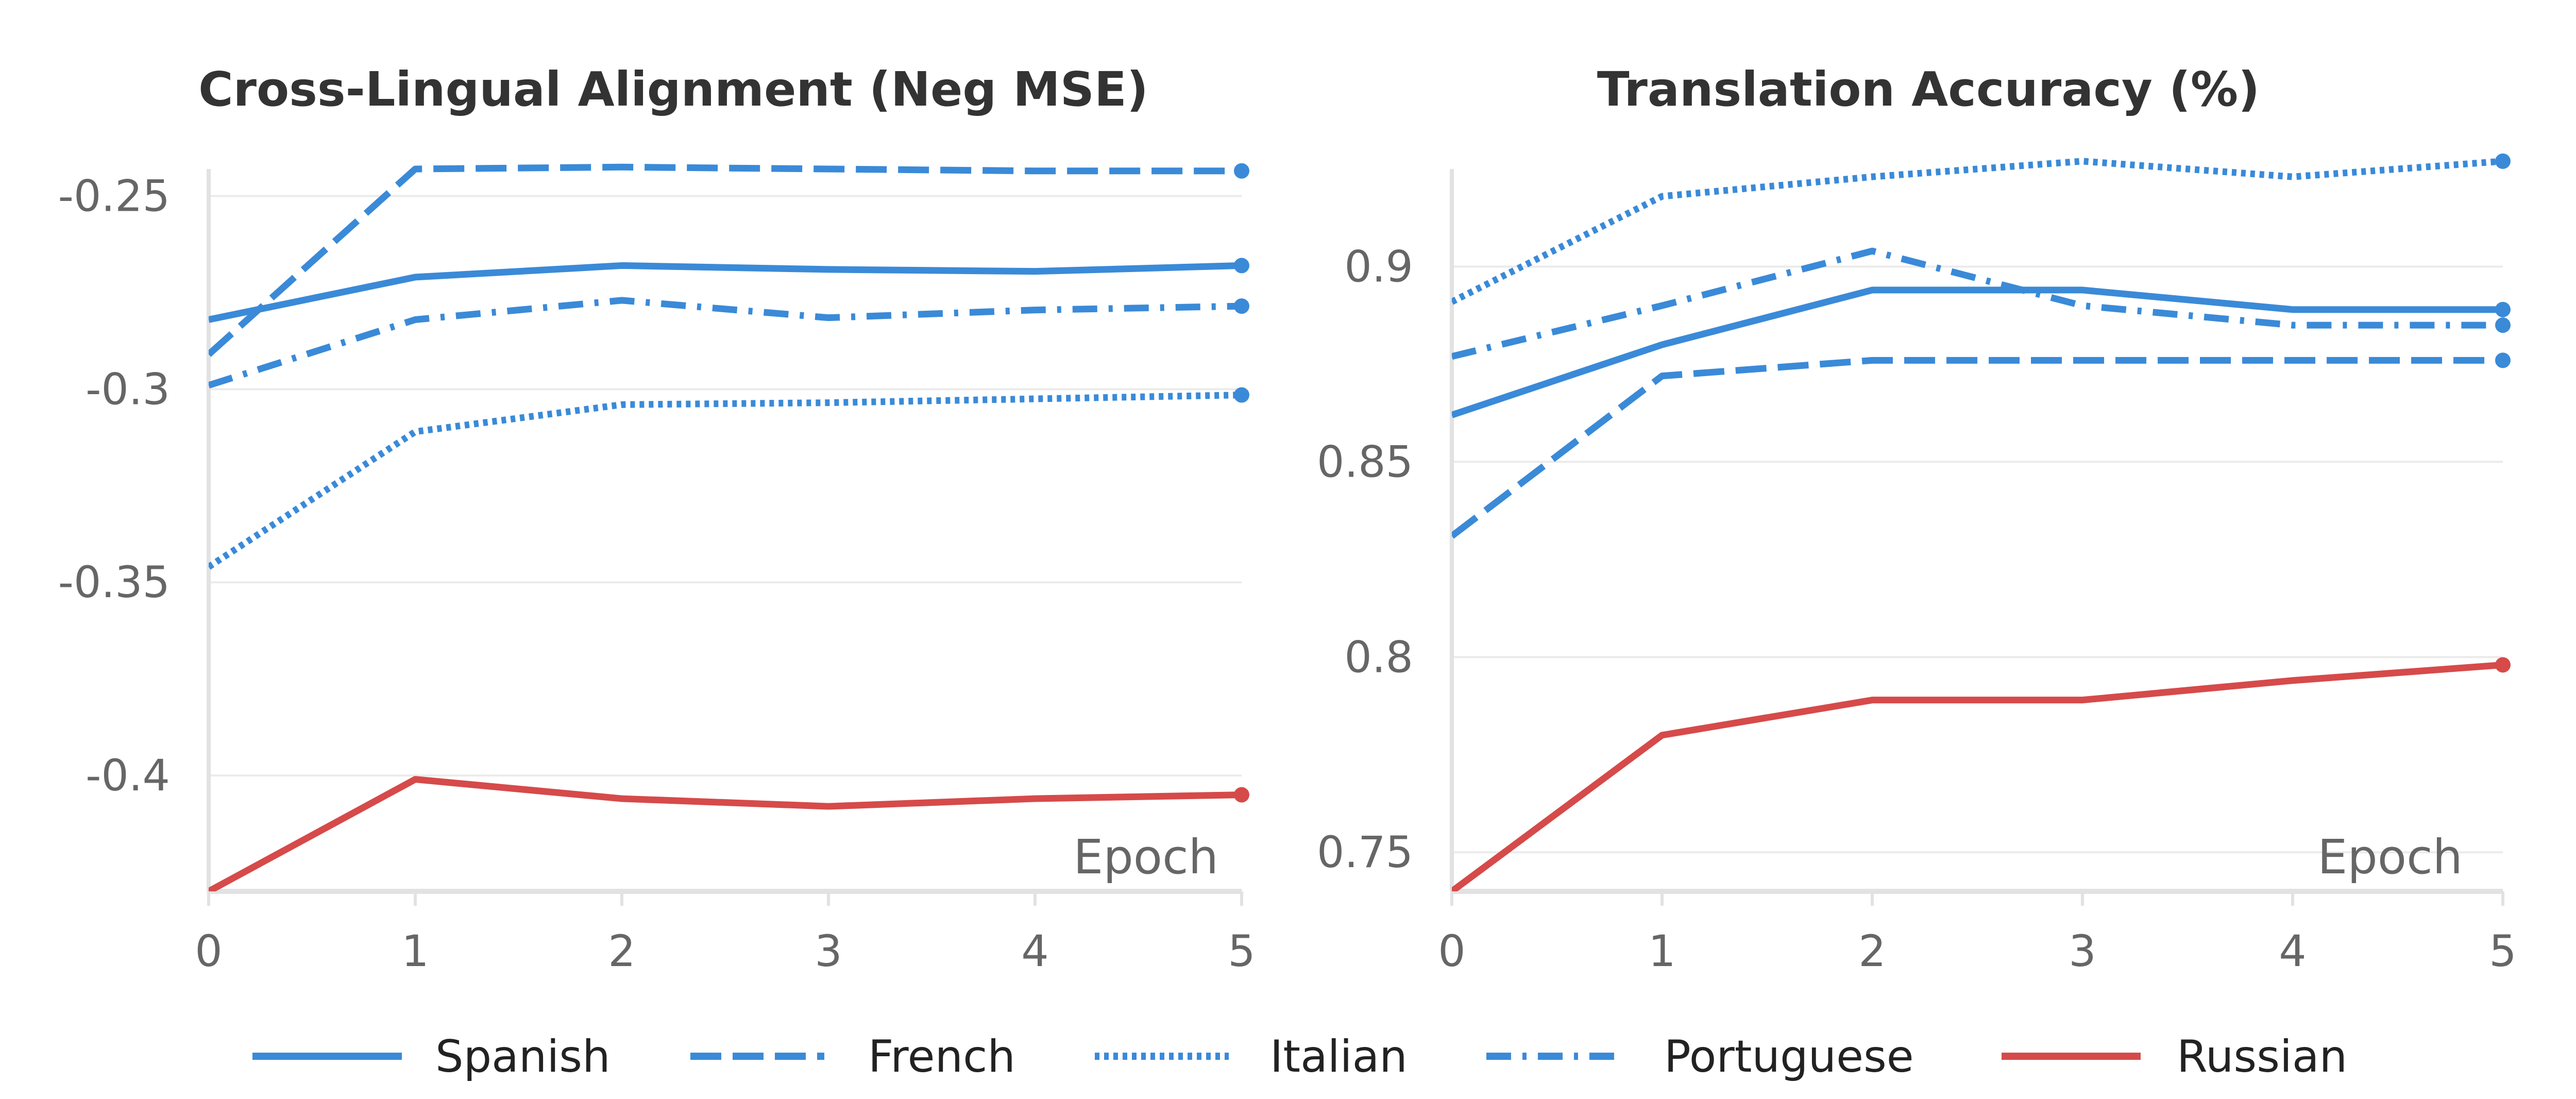 The width and height of the screenshot is (2576, 1099). I want to click on legend-item-french: French, so click(852, 1057).